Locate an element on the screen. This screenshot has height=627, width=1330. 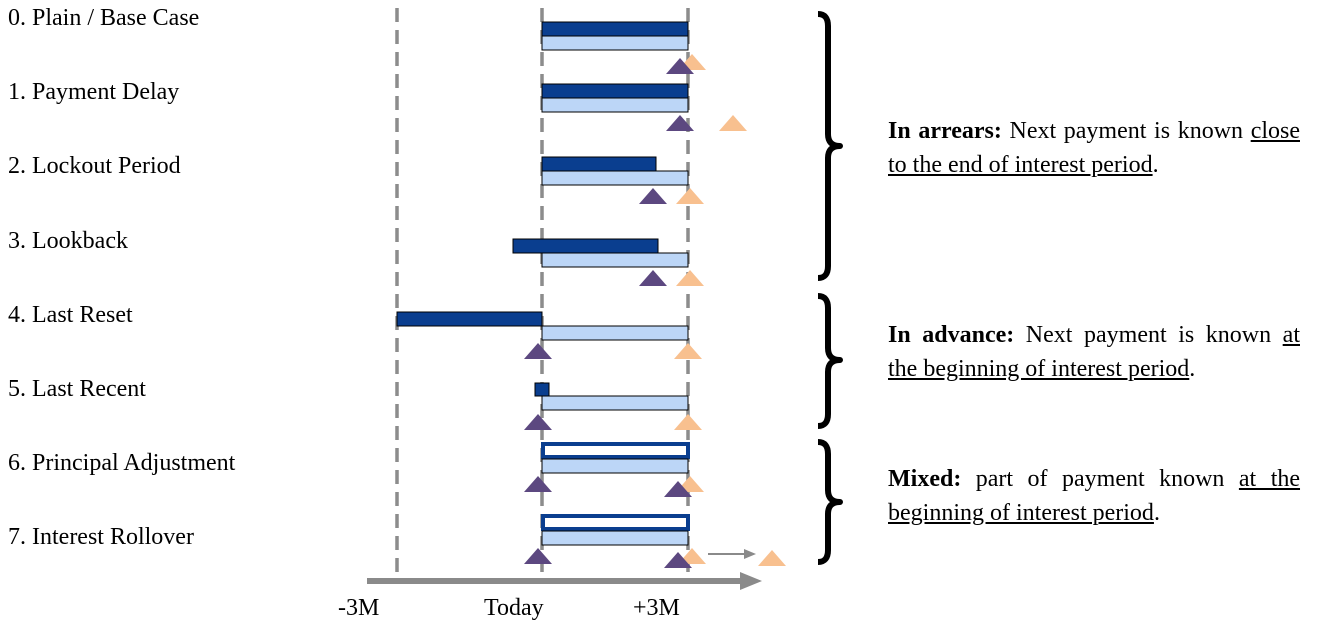
rollover-arrowhead is located at coordinates (750, 554).